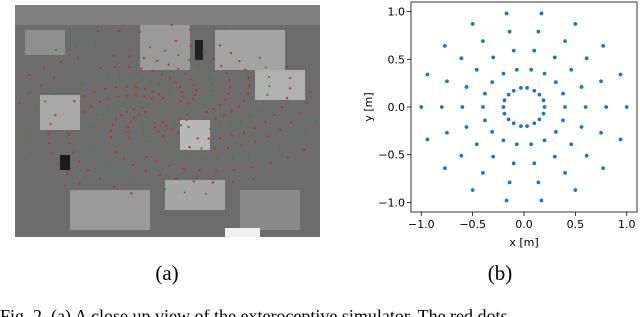  Describe the element at coordinates (472, 224) in the screenshot. I see `x-tick-label: −0.5` at that location.